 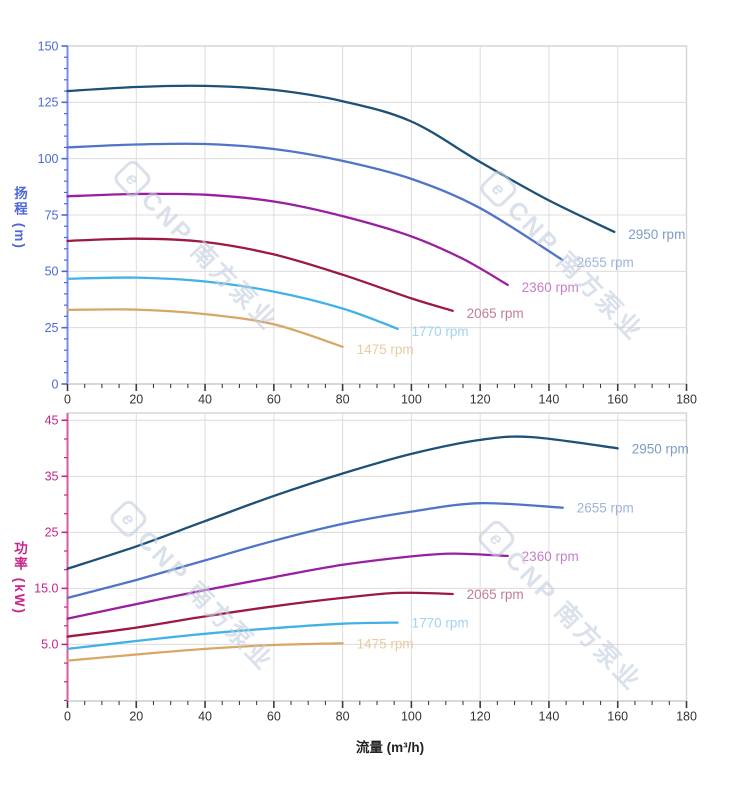 I want to click on y-tick-label: 75, so click(x=52, y=215).